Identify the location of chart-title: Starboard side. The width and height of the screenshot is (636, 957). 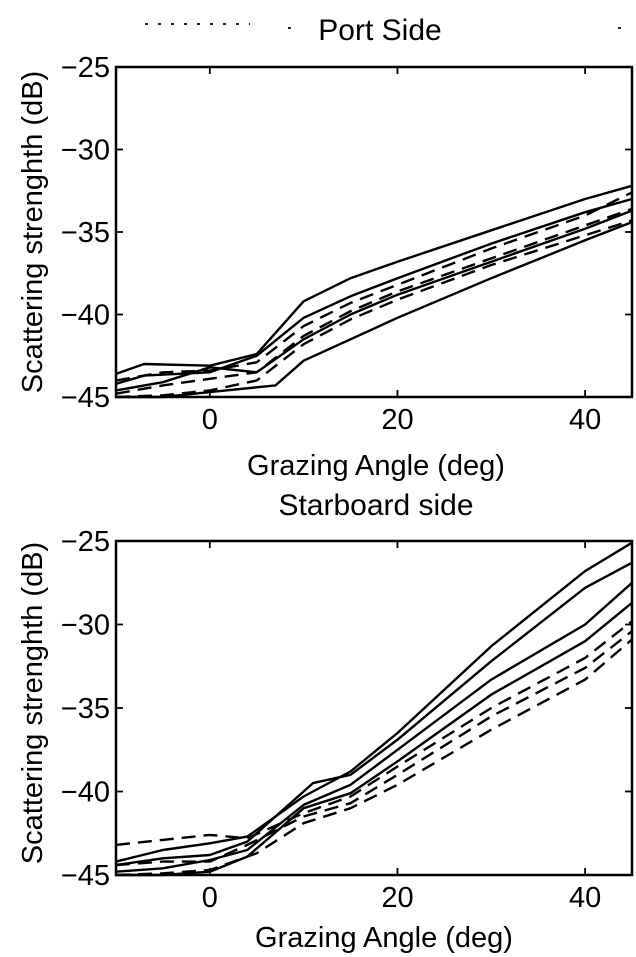
(375, 505).